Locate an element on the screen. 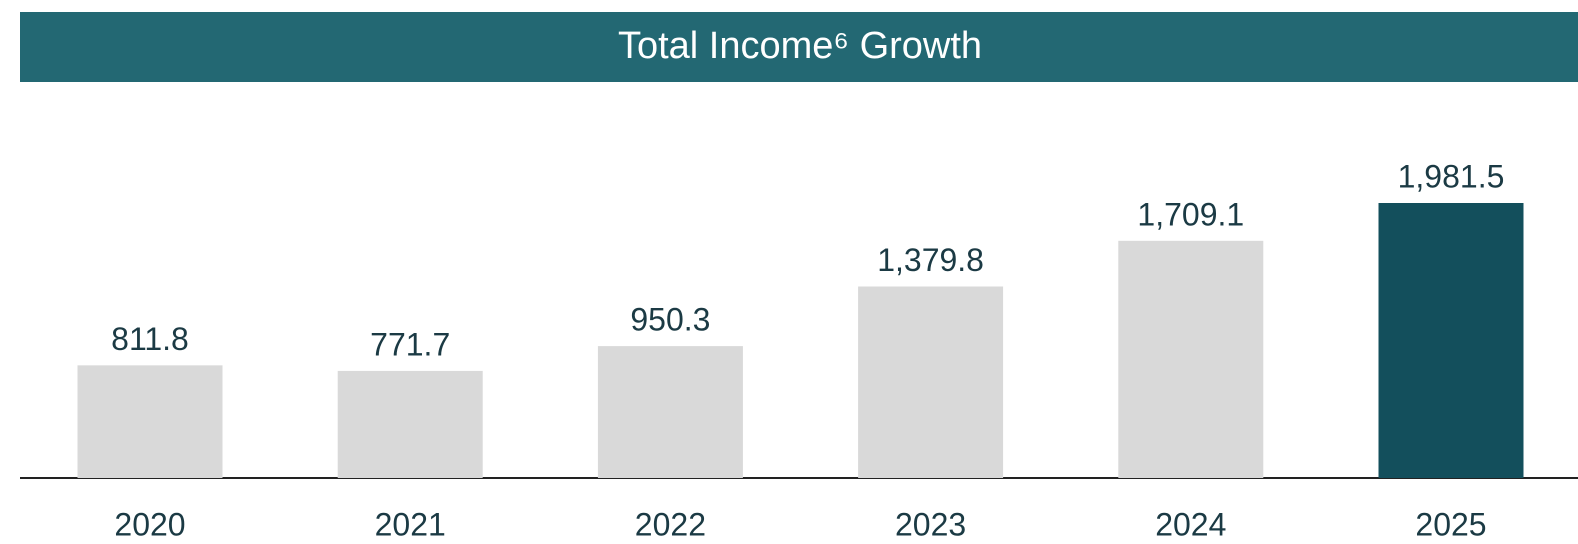  x-tick-label: 2021 is located at coordinates (410, 524).